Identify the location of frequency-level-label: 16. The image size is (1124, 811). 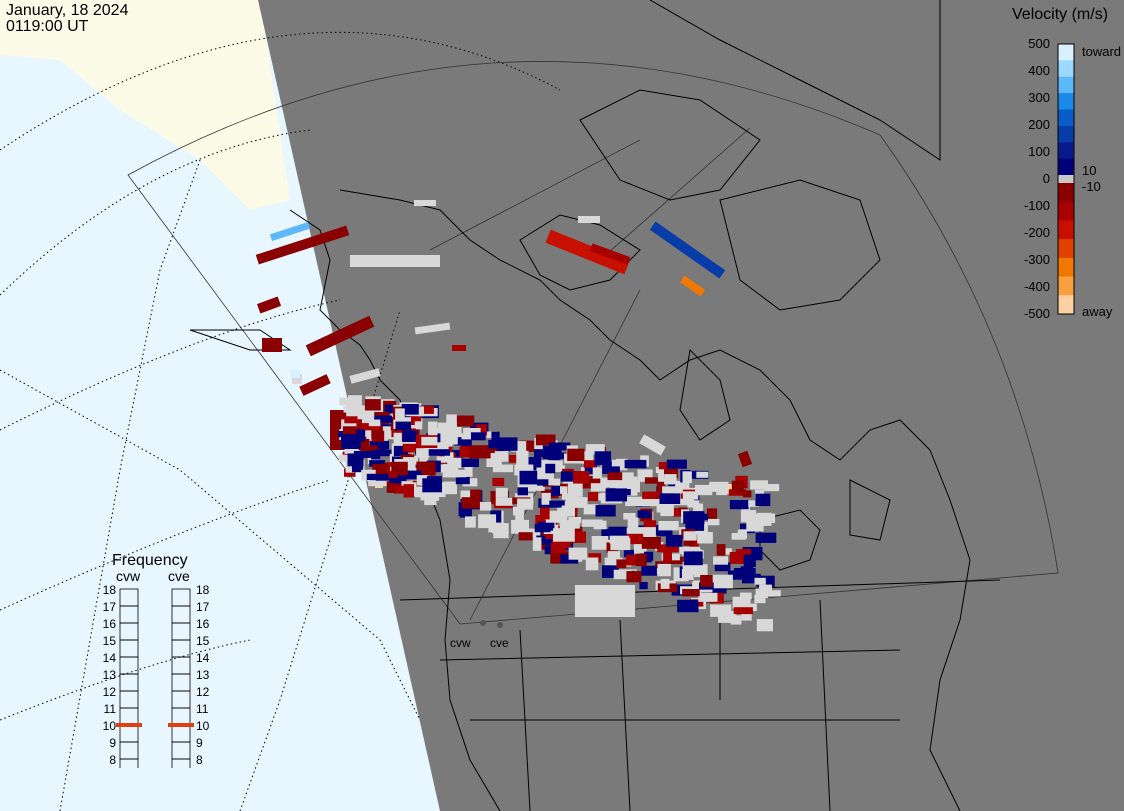
(203, 624).